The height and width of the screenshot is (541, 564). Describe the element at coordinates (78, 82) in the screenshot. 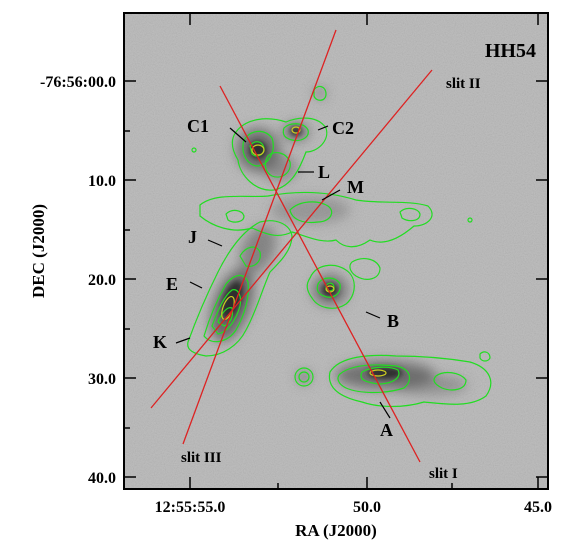

I see `y-tick-label: -76:56:00.0` at that location.